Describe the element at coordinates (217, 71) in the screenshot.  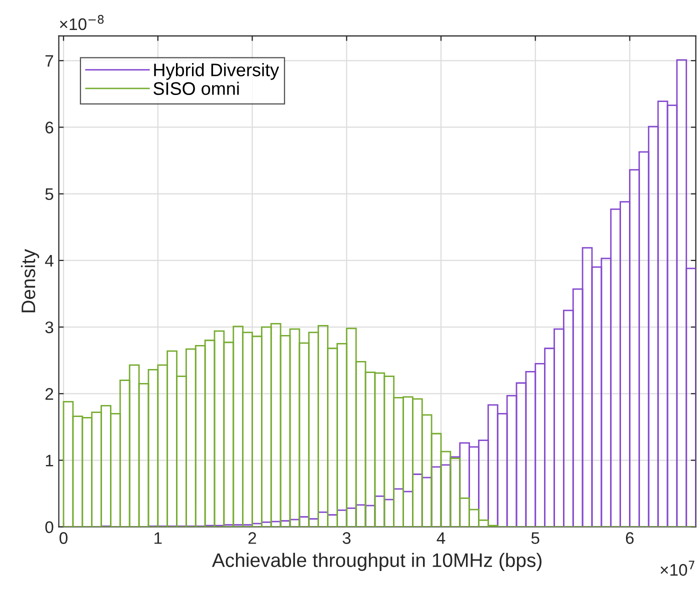
I see `legend-label: Hybrid Diversity` at that location.